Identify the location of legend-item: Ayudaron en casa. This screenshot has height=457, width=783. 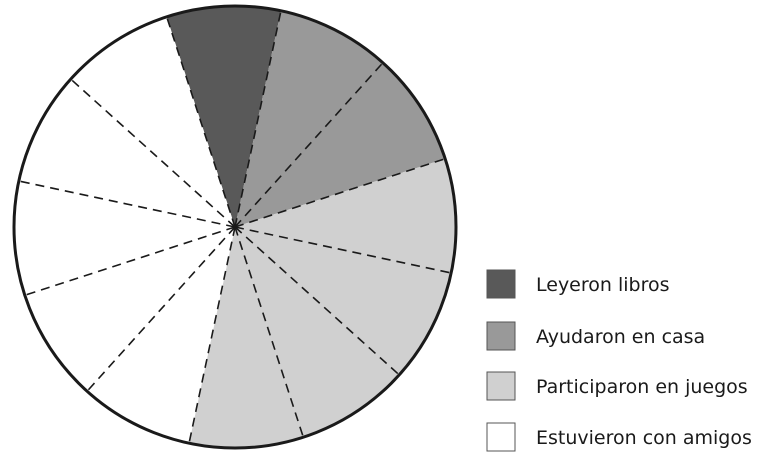
(595, 336).